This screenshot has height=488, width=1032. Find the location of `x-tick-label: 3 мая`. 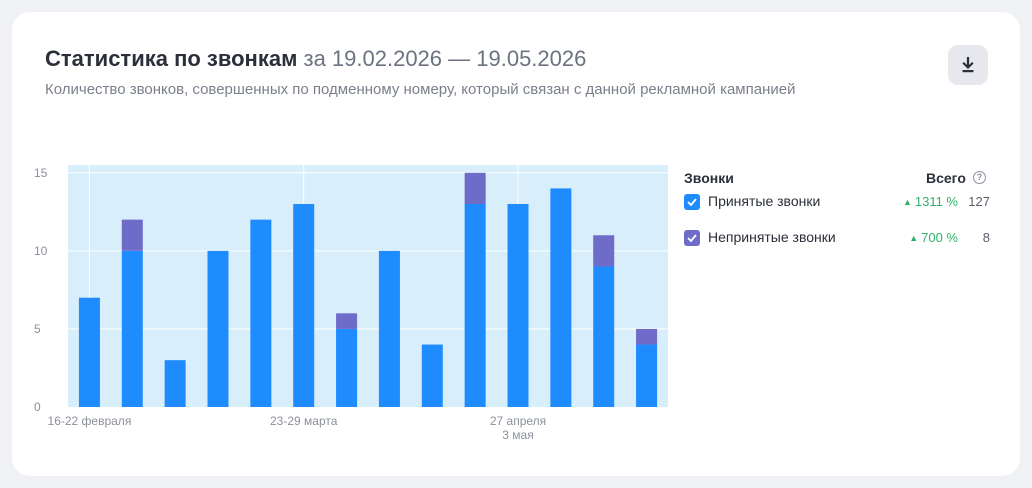

x-tick-label: 3 мая is located at coordinates (517, 435).